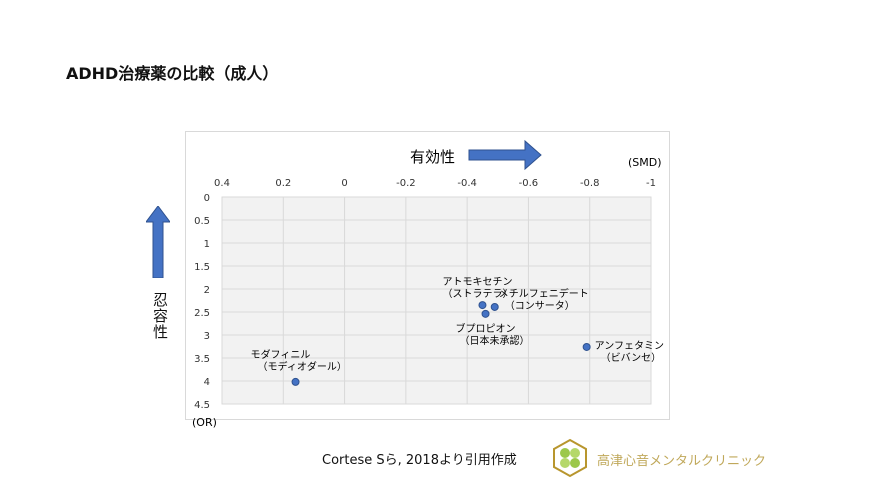 The width and height of the screenshot is (886, 498). Describe the element at coordinates (344, 183) in the screenshot. I see `x-tick-label: 0` at that location.